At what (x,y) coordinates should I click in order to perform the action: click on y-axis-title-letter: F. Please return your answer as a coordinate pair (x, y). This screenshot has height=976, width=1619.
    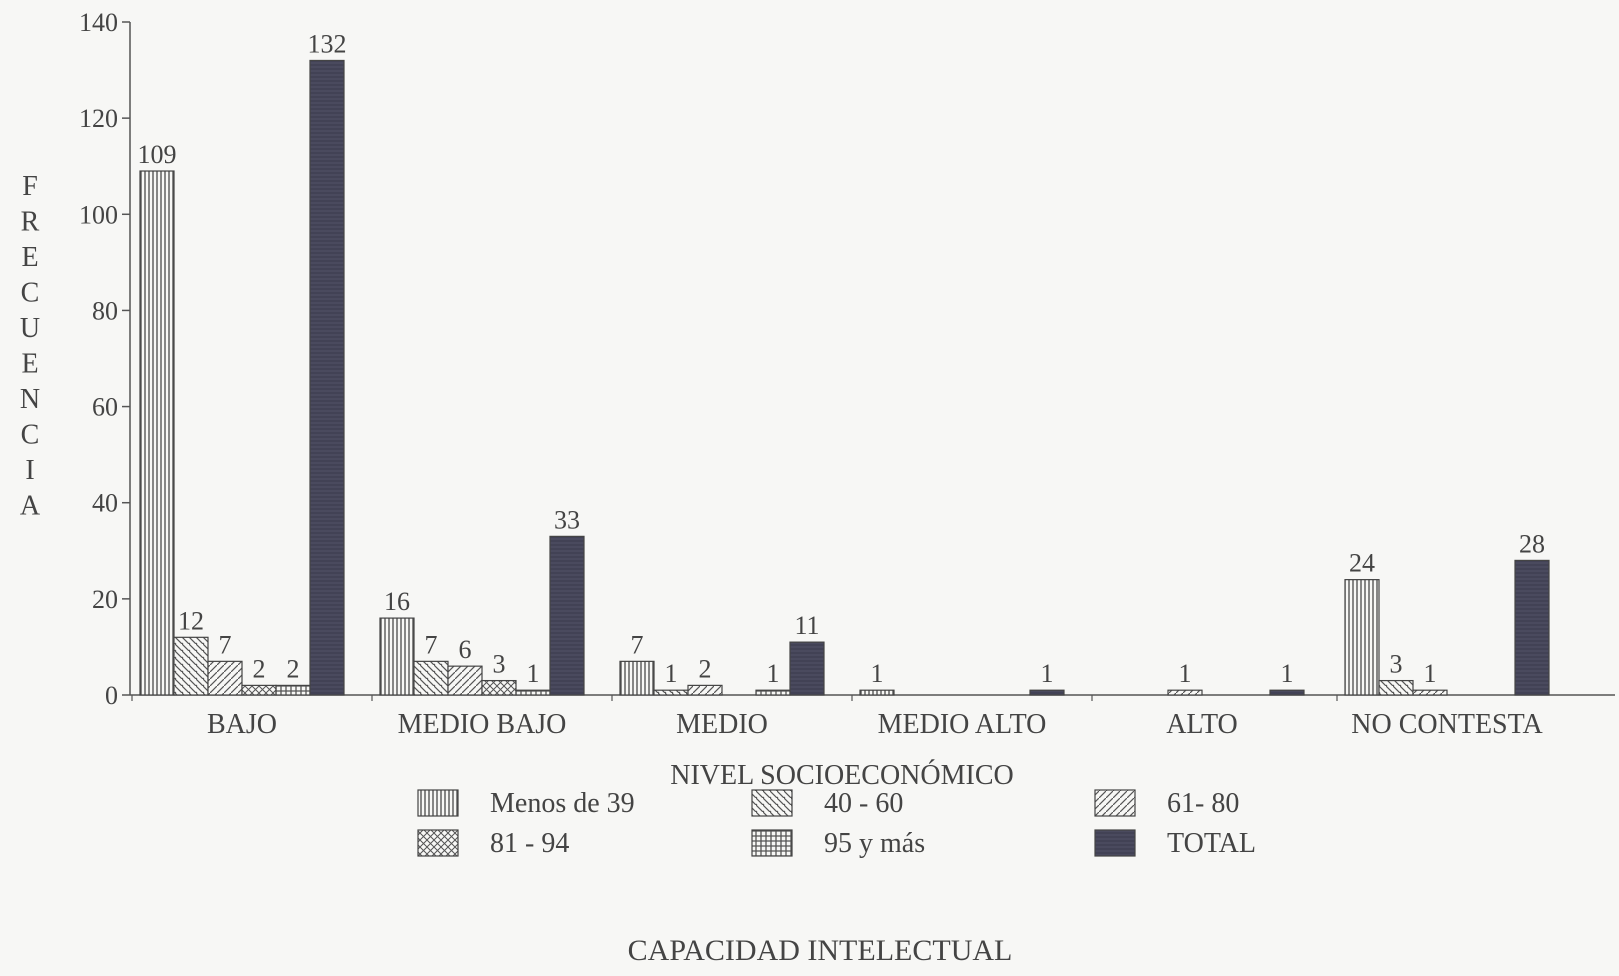
    Looking at the image, I should click on (30, 186).